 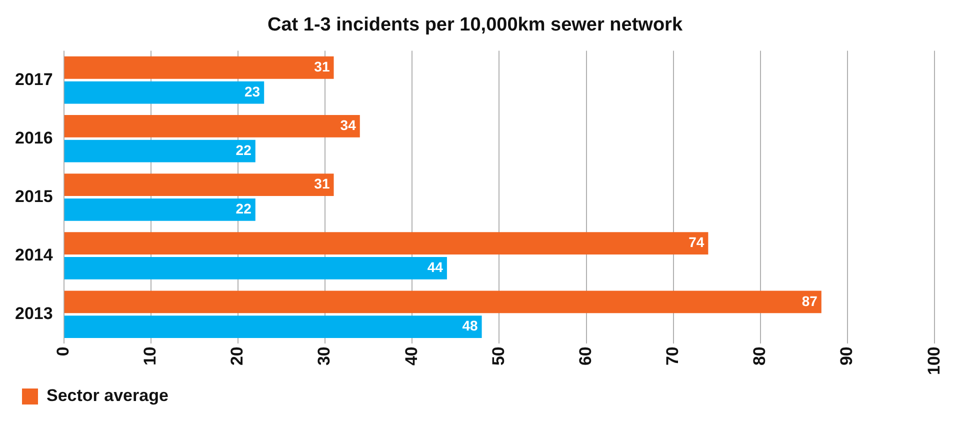 I want to click on x-tick-label: 20, so click(x=237, y=356).